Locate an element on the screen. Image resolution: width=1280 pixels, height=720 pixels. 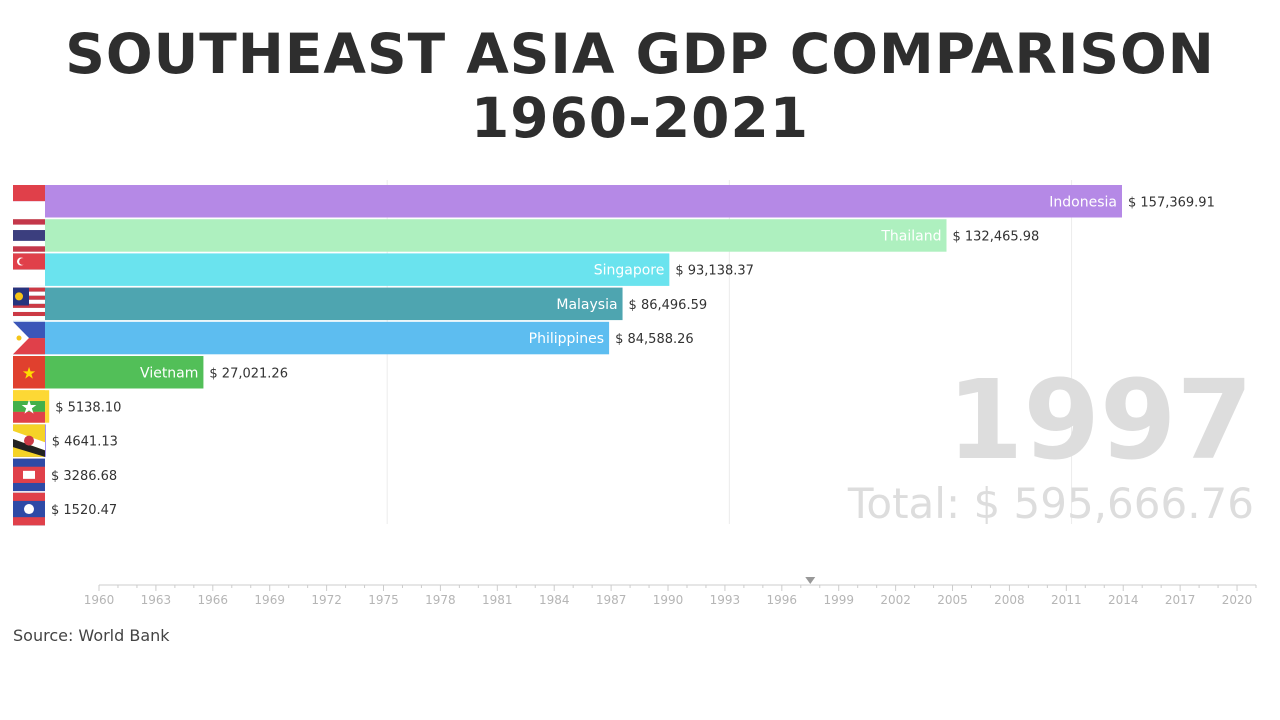
bar-country-label: Indonesia is located at coordinates (1083, 202).